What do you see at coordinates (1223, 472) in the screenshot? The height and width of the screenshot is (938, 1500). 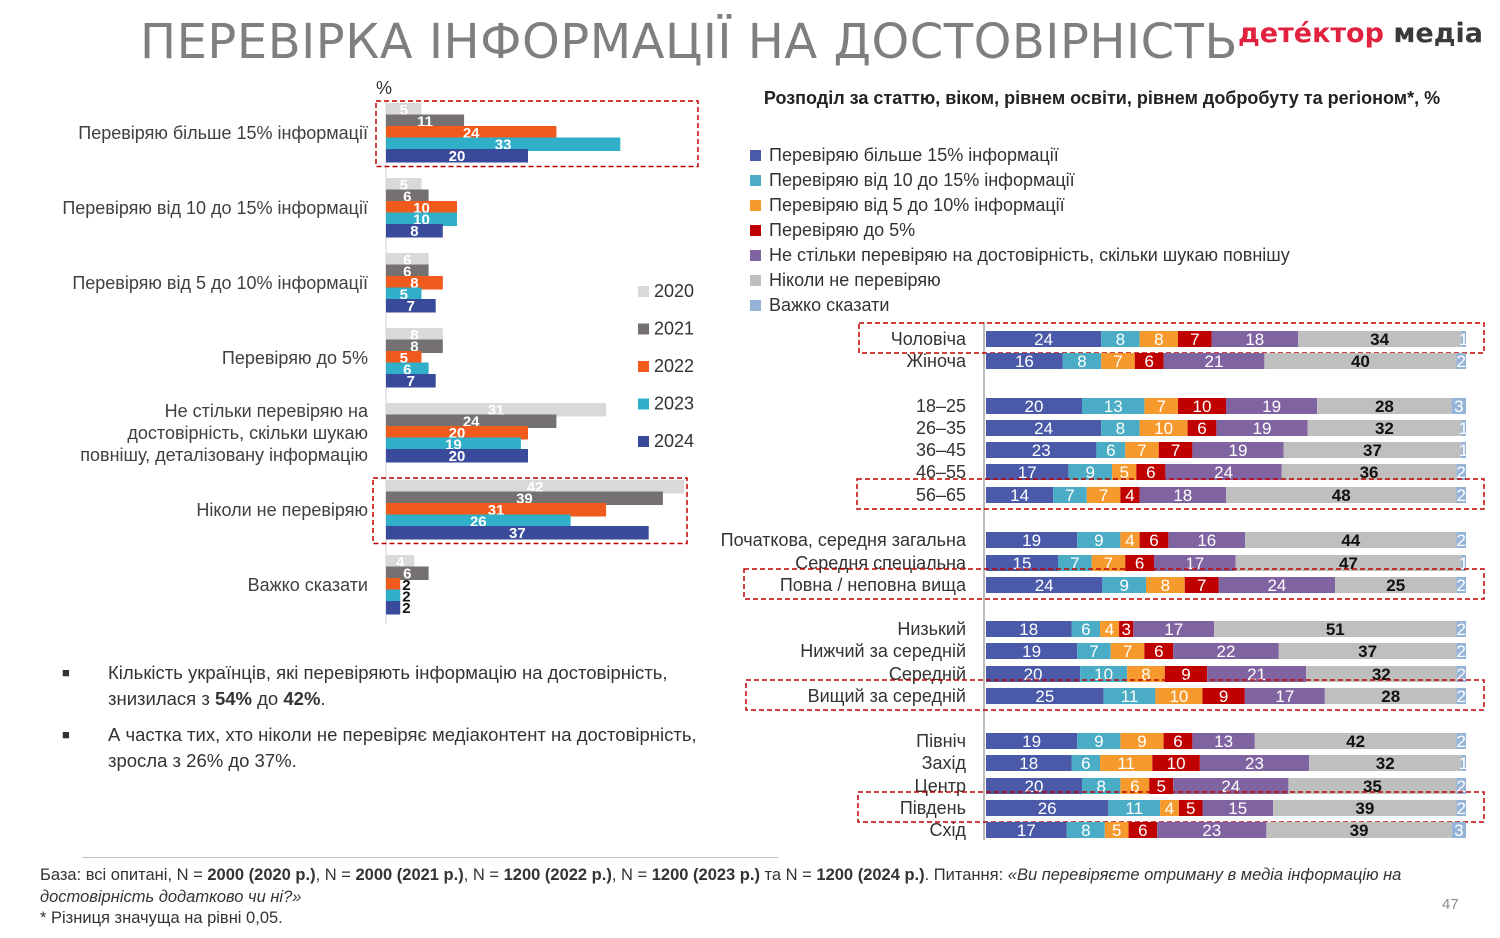 I see `segment-value-label: 24` at bounding box center [1223, 472].